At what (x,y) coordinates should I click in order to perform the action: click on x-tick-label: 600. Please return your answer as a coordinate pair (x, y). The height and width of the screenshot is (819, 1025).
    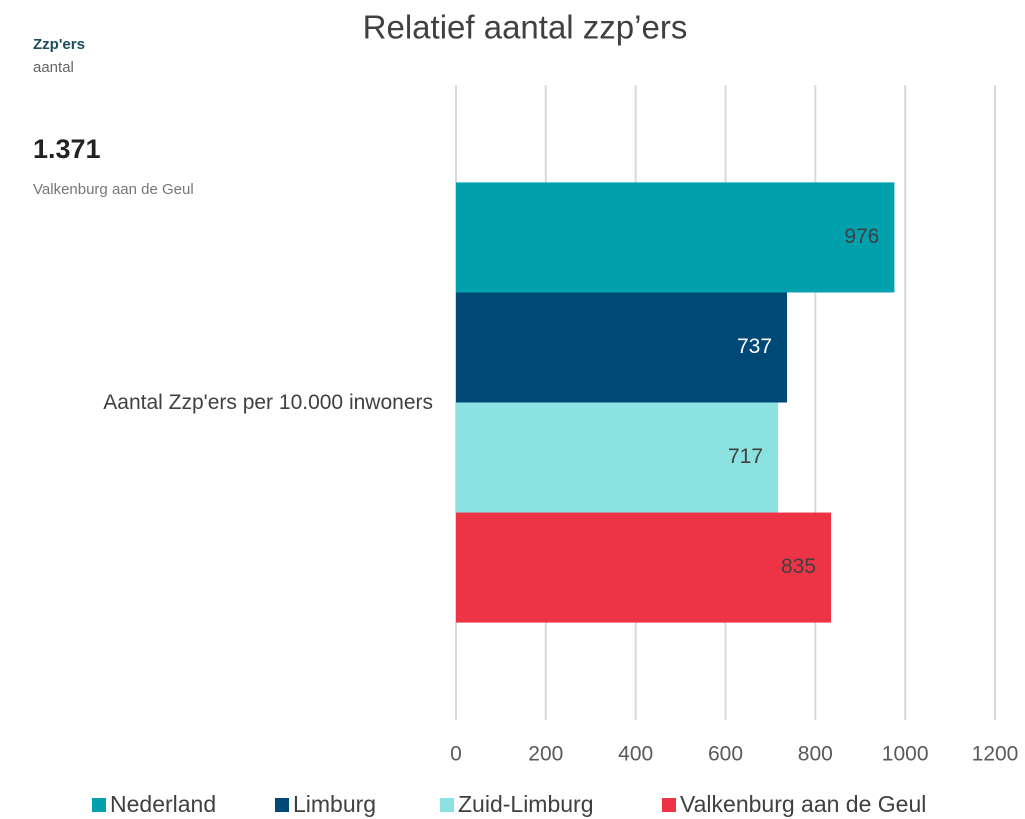
    Looking at the image, I should click on (725, 754).